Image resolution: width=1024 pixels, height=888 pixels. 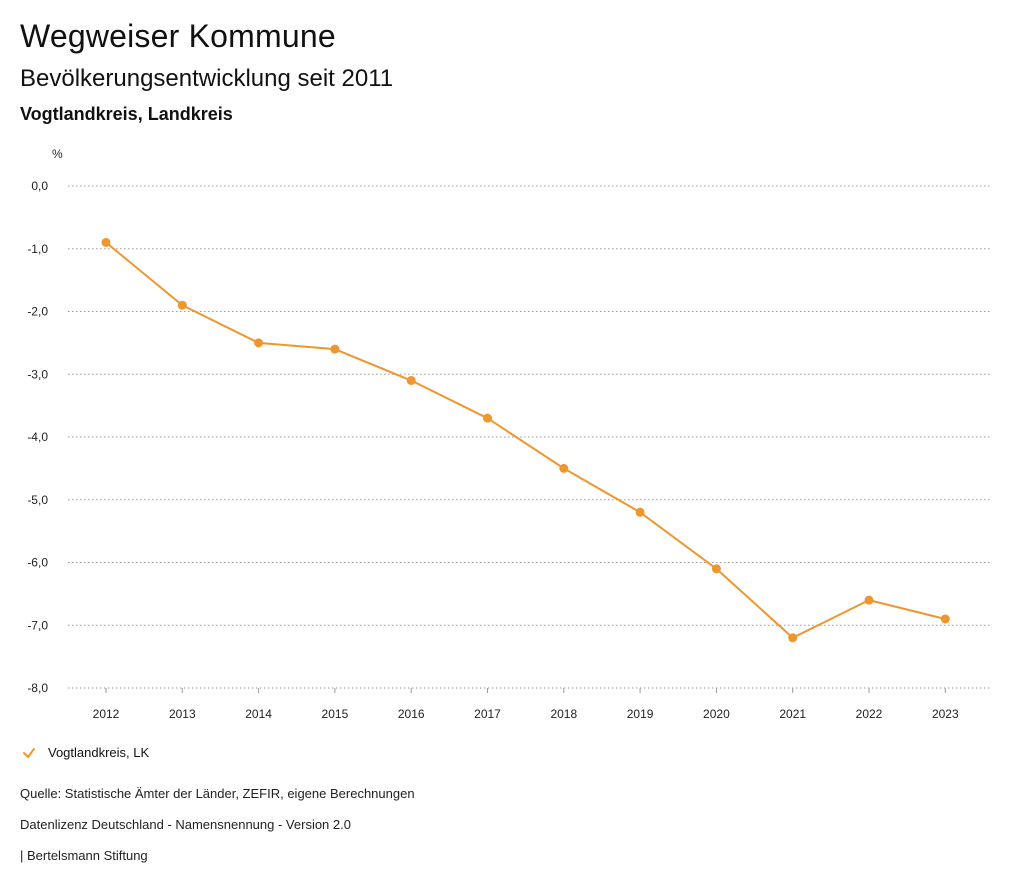 I want to click on page-title: Wegweiser Kommune, so click(x=178, y=36).